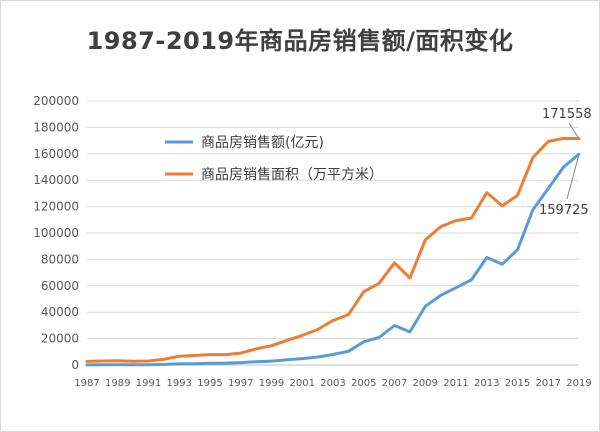 Image resolution: width=600 pixels, height=432 pixels. Describe the element at coordinates (486, 383) in the screenshot. I see `x-tick-label: 2013` at that location.